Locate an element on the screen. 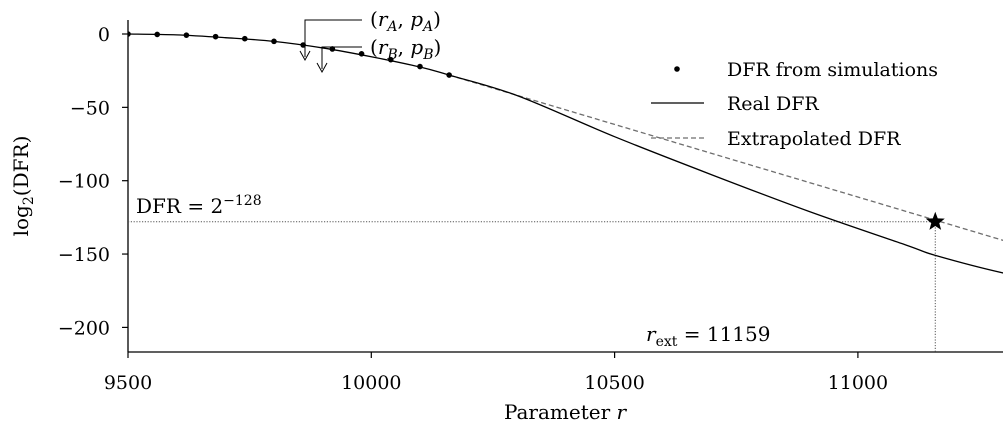 This screenshot has height=432, width=1003. threshold-label: DFR = 2−128 is located at coordinates (199, 205).